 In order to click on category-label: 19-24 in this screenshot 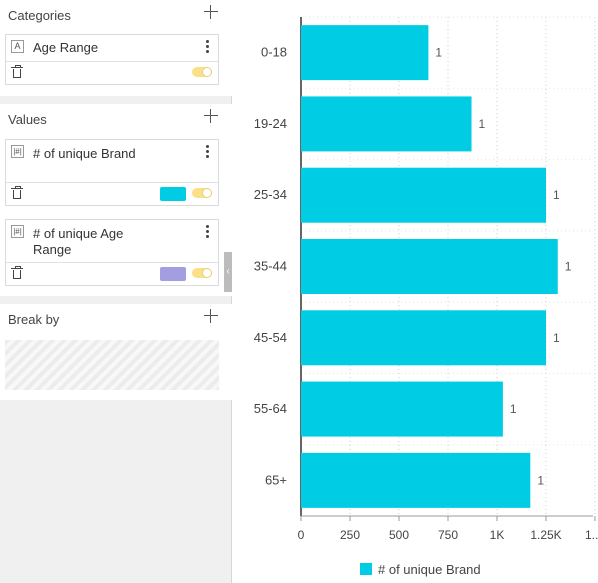, I will do `click(270, 123)`.